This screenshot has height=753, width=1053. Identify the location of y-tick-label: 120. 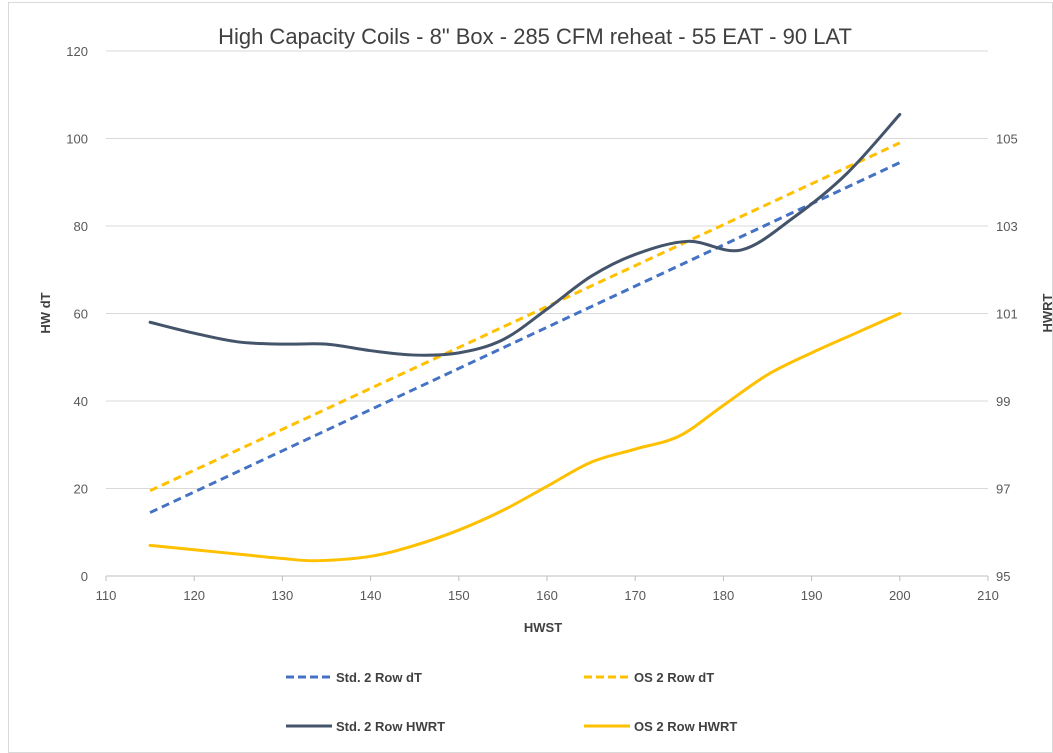
(77, 51).